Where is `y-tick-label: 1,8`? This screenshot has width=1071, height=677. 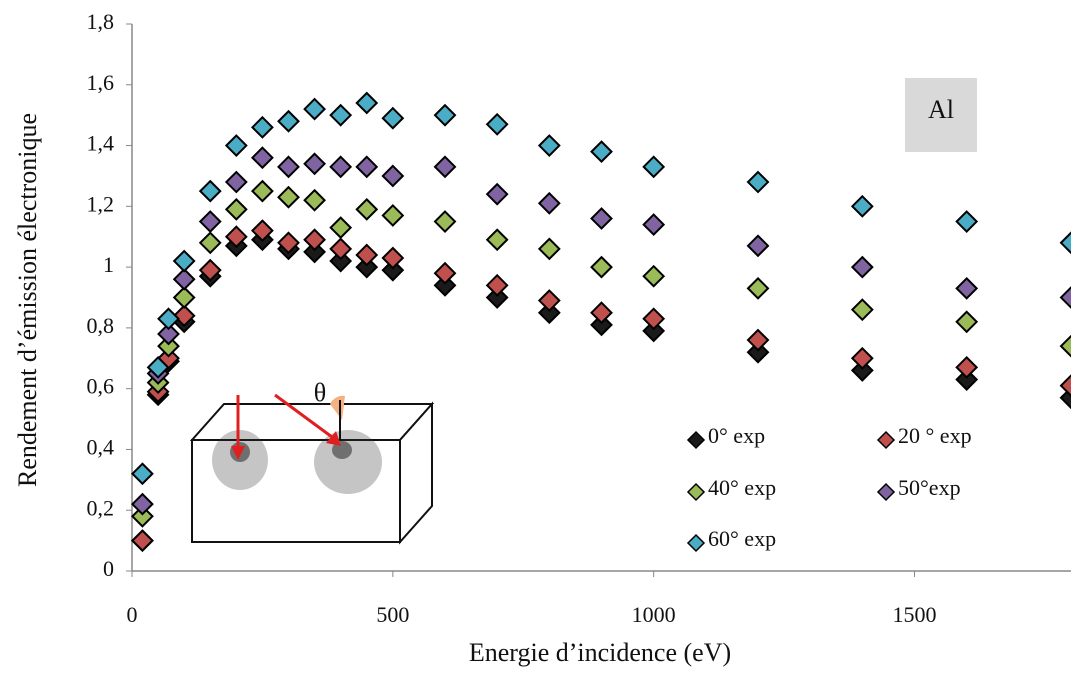 y-tick-label: 1,8 is located at coordinates (101, 21).